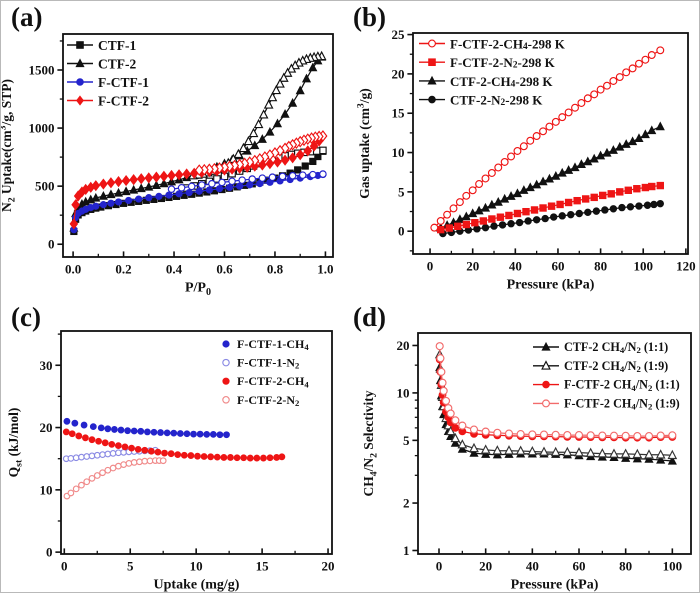 The image size is (700, 593). What do you see at coordinates (622, 403) in the screenshot?
I see `legend-label: F-CTF-2 CH4/N2 (1:9)` at bounding box center [622, 403].